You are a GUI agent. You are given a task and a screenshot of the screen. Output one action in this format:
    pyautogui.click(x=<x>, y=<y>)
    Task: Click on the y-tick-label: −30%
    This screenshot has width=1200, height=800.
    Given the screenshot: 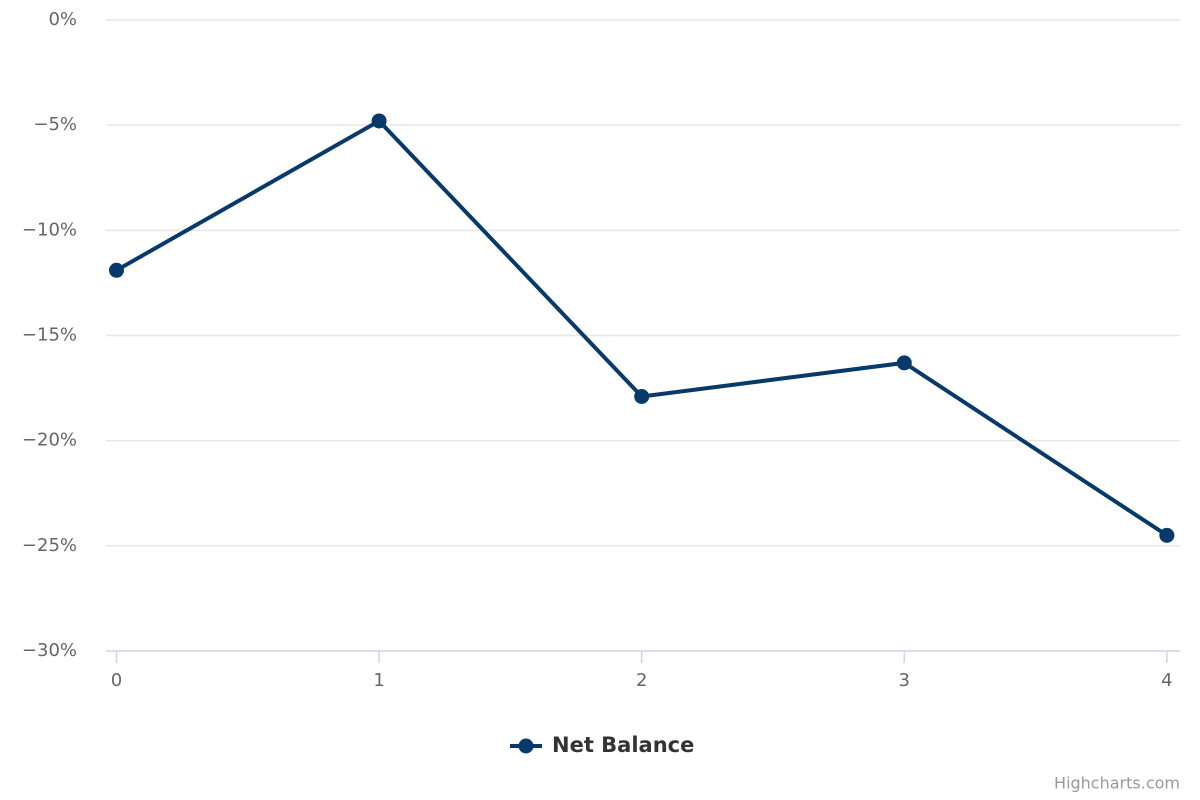 What is the action you would take?
    pyautogui.click(x=49, y=650)
    